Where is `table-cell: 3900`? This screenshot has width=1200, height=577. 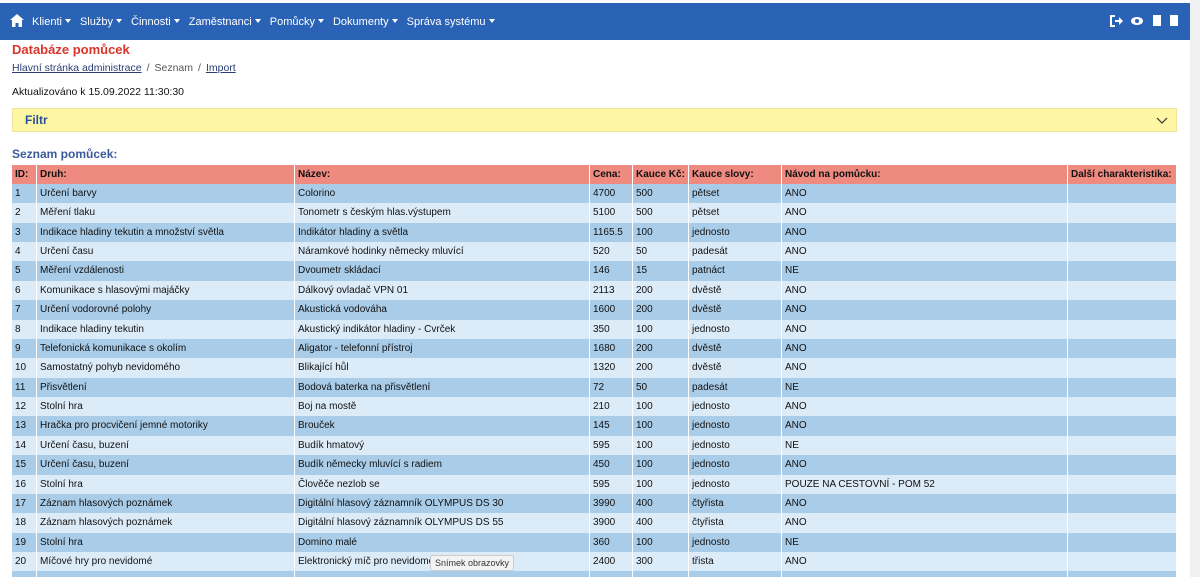 table-cell: 3900 is located at coordinates (611, 523).